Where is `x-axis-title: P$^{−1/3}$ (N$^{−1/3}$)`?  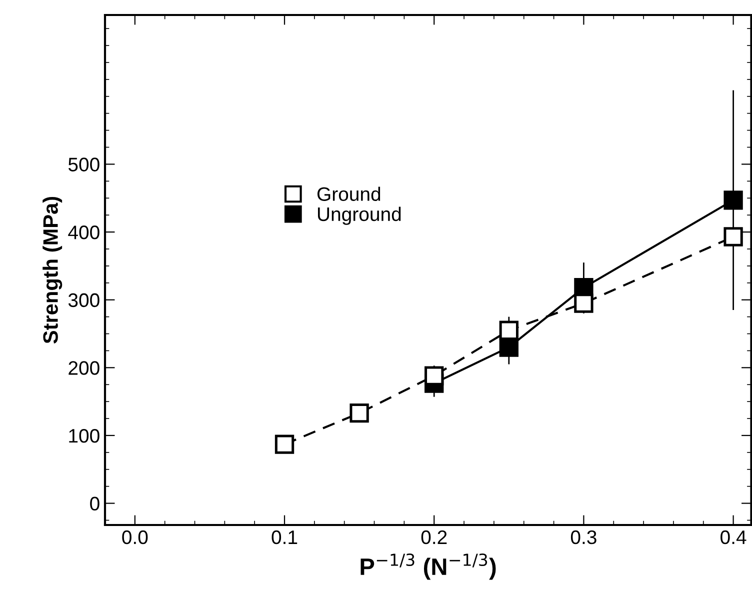 x-axis-title: P$^{−1/3}$ (N$^{−1/3}$) is located at coordinates (428, 567).